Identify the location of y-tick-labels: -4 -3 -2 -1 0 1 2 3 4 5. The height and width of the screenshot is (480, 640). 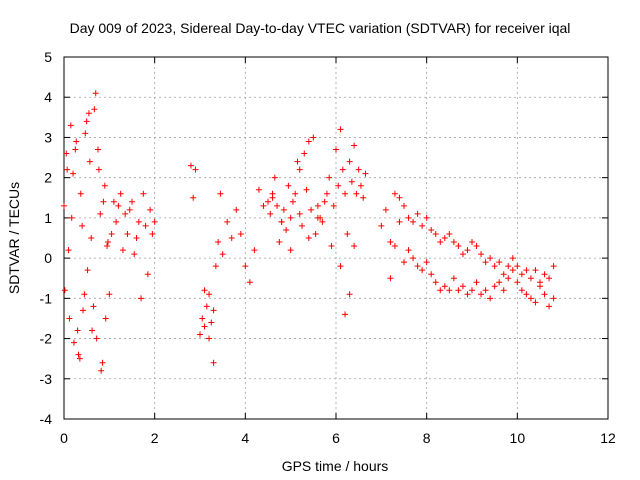
(46, 238).